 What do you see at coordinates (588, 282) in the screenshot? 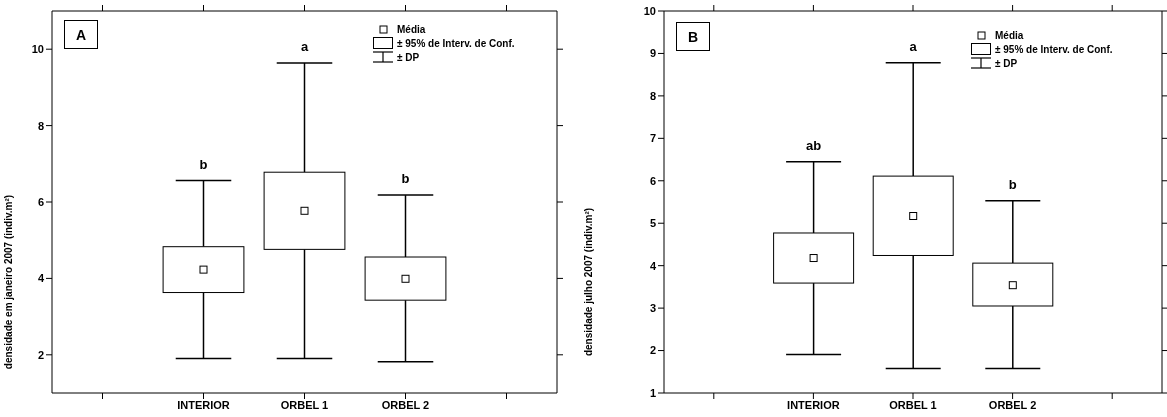
I see `y-axis-title: densidade julho 2007 (indiv.m²)` at bounding box center [588, 282].